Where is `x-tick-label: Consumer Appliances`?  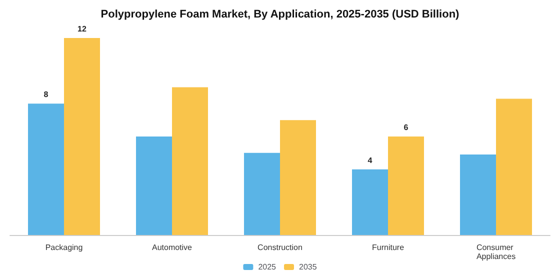
x-tick-label: Consumer Appliances is located at coordinates (496, 252).